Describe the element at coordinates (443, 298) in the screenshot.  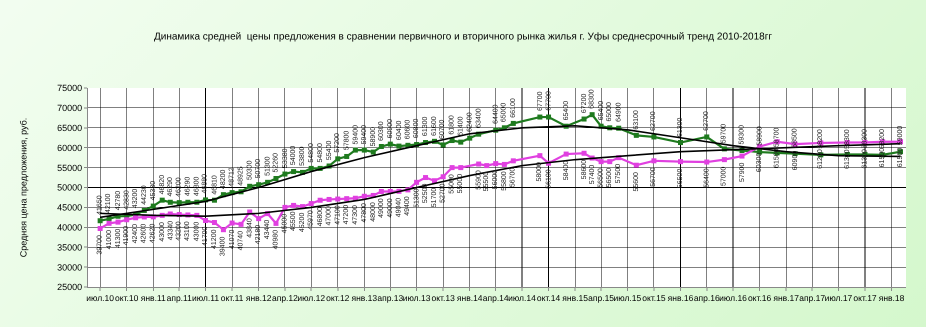
I see `x-tick-label: окт.13` at that location.